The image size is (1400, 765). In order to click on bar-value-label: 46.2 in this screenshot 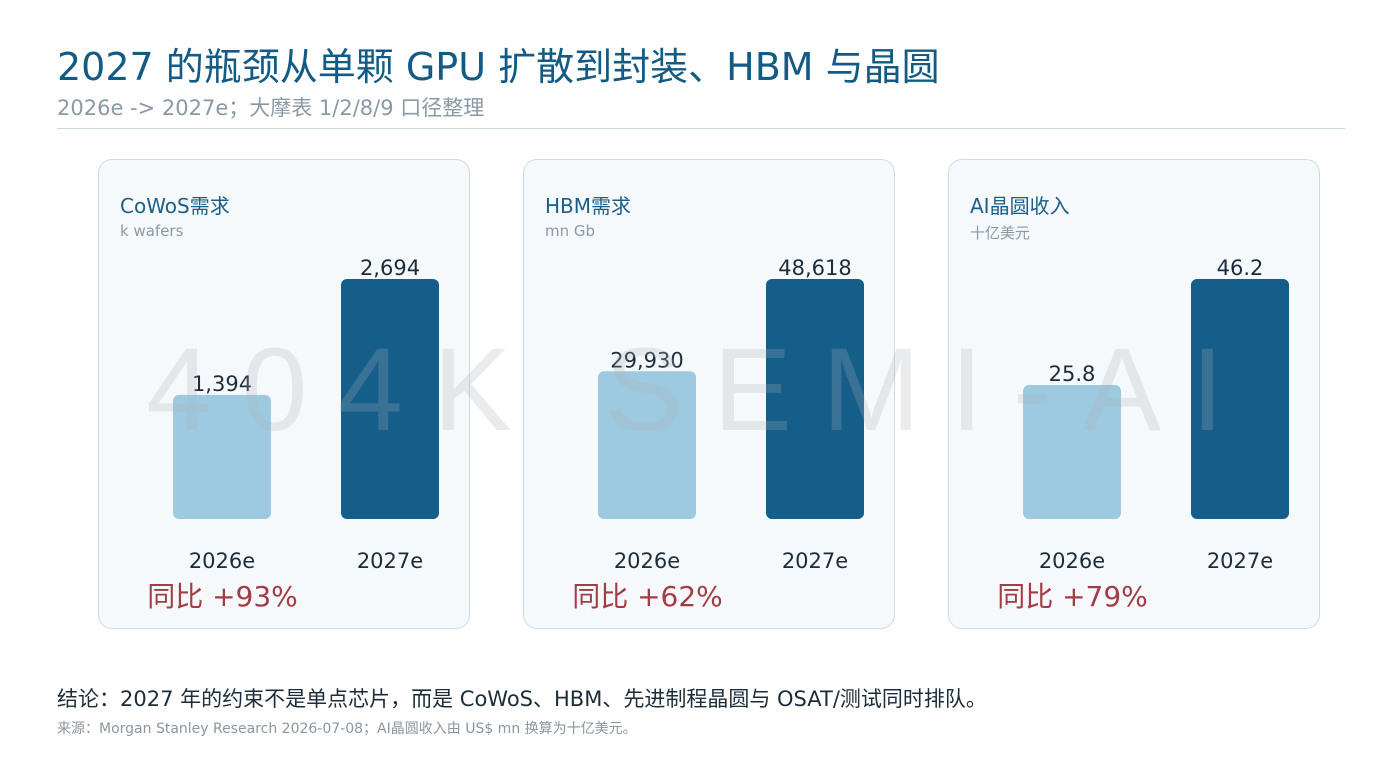, I will do `click(1240, 268)`.